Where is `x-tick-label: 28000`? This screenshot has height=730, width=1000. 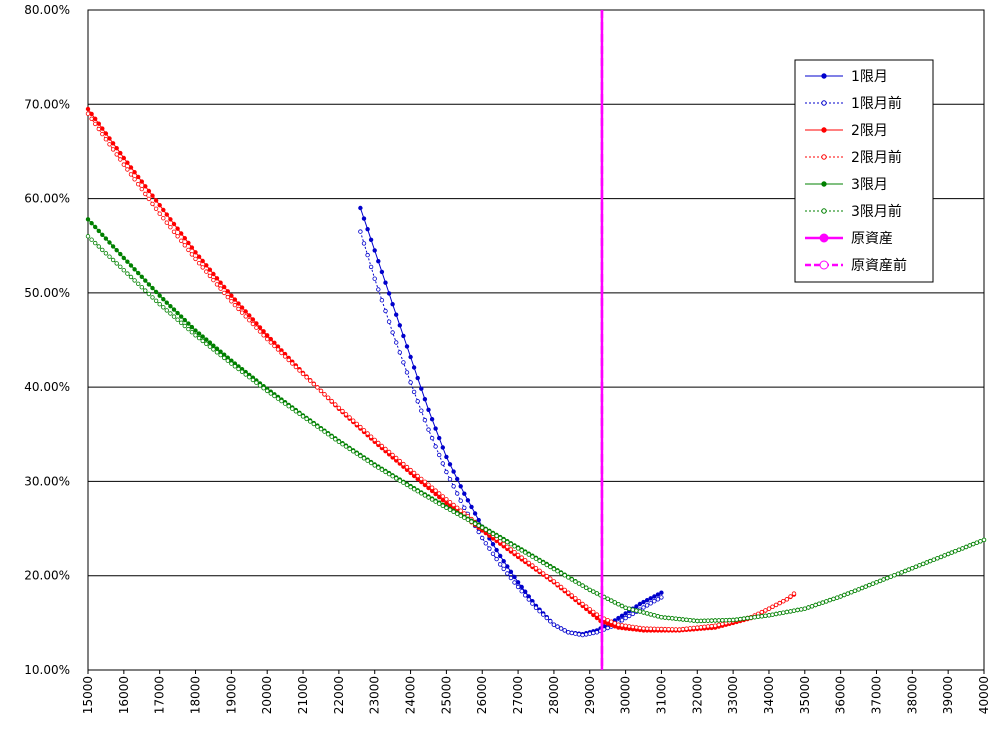
x-tick-label: 28000 is located at coordinates (554, 695).